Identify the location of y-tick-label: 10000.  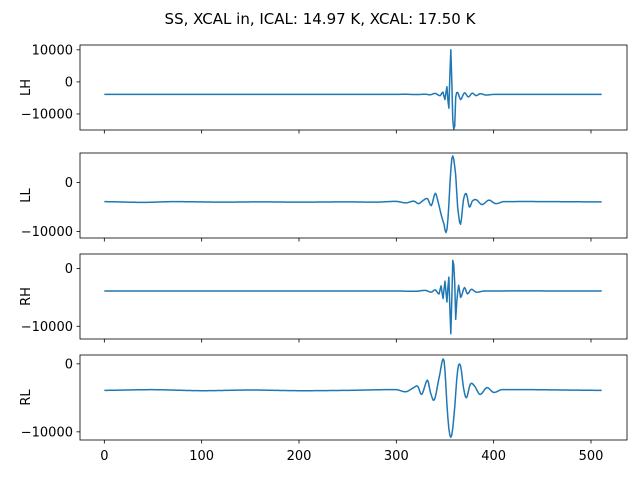
(52, 50).